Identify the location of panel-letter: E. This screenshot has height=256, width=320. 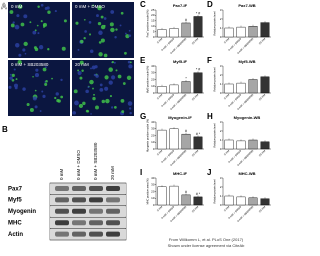
(143, 60).